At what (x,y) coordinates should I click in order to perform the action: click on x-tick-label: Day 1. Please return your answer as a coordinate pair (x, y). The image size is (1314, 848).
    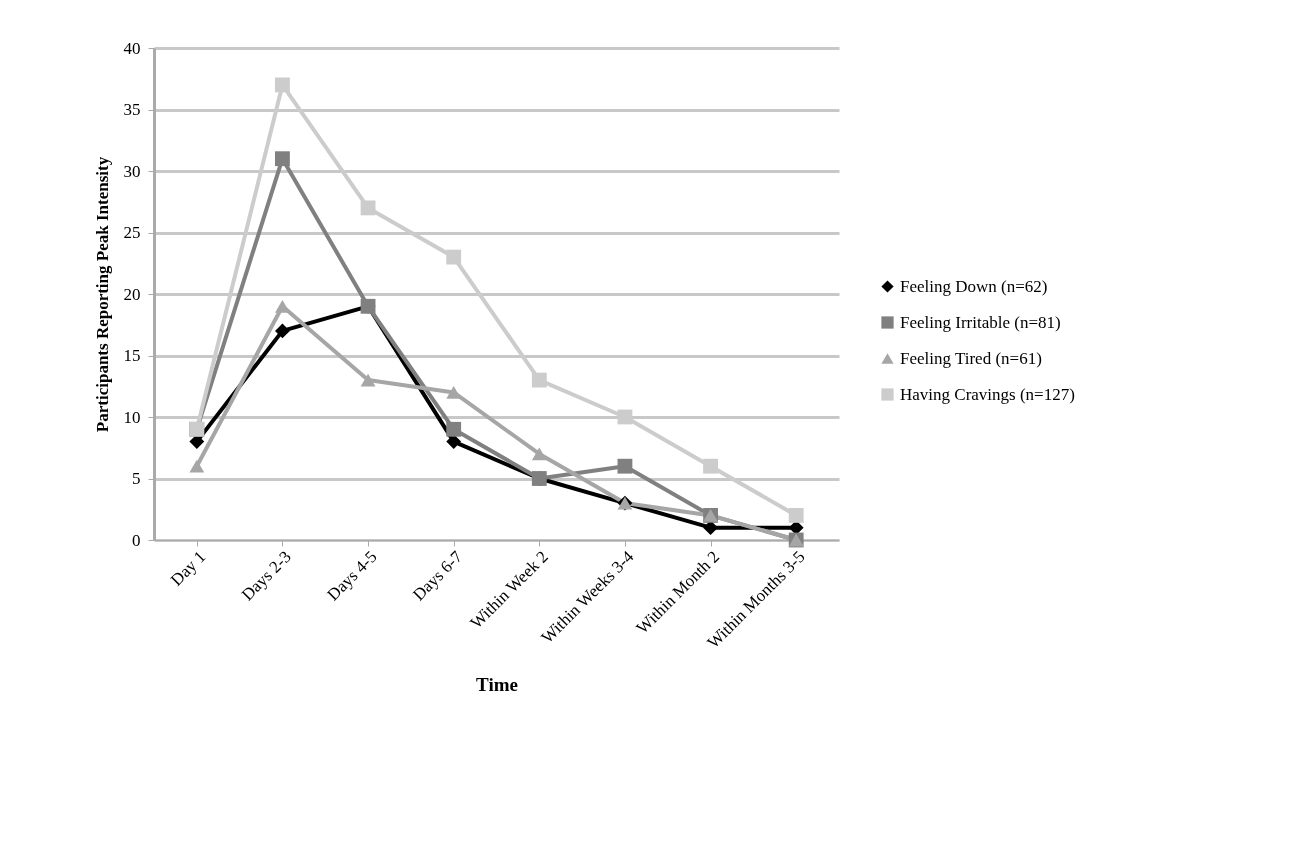
    Looking at the image, I should click on (188, 568).